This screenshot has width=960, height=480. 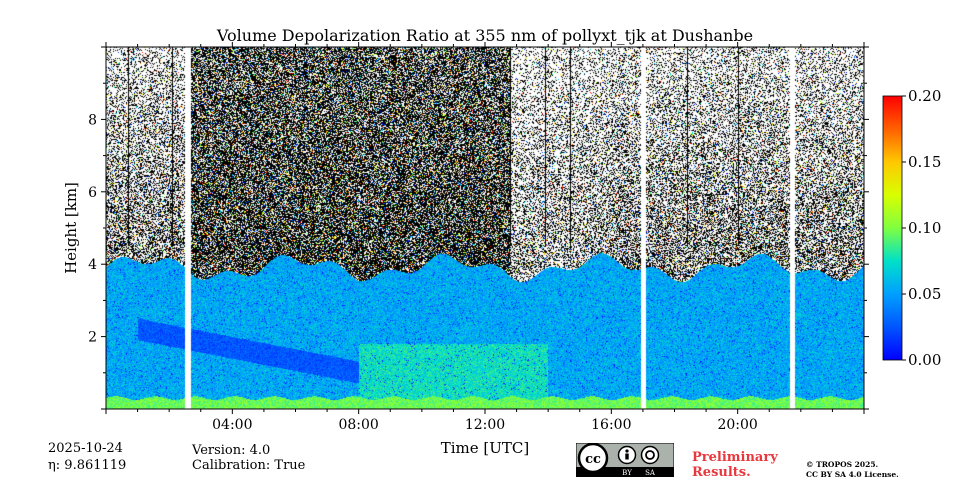 What do you see at coordinates (71, 228) in the screenshot?
I see `y-axis-label: Height [km]` at bounding box center [71, 228].